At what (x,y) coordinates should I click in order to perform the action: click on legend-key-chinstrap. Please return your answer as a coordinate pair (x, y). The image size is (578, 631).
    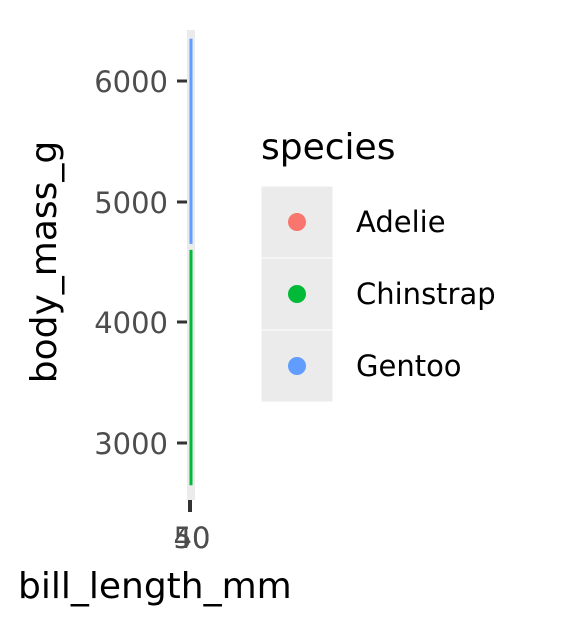
    Looking at the image, I should click on (297, 294).